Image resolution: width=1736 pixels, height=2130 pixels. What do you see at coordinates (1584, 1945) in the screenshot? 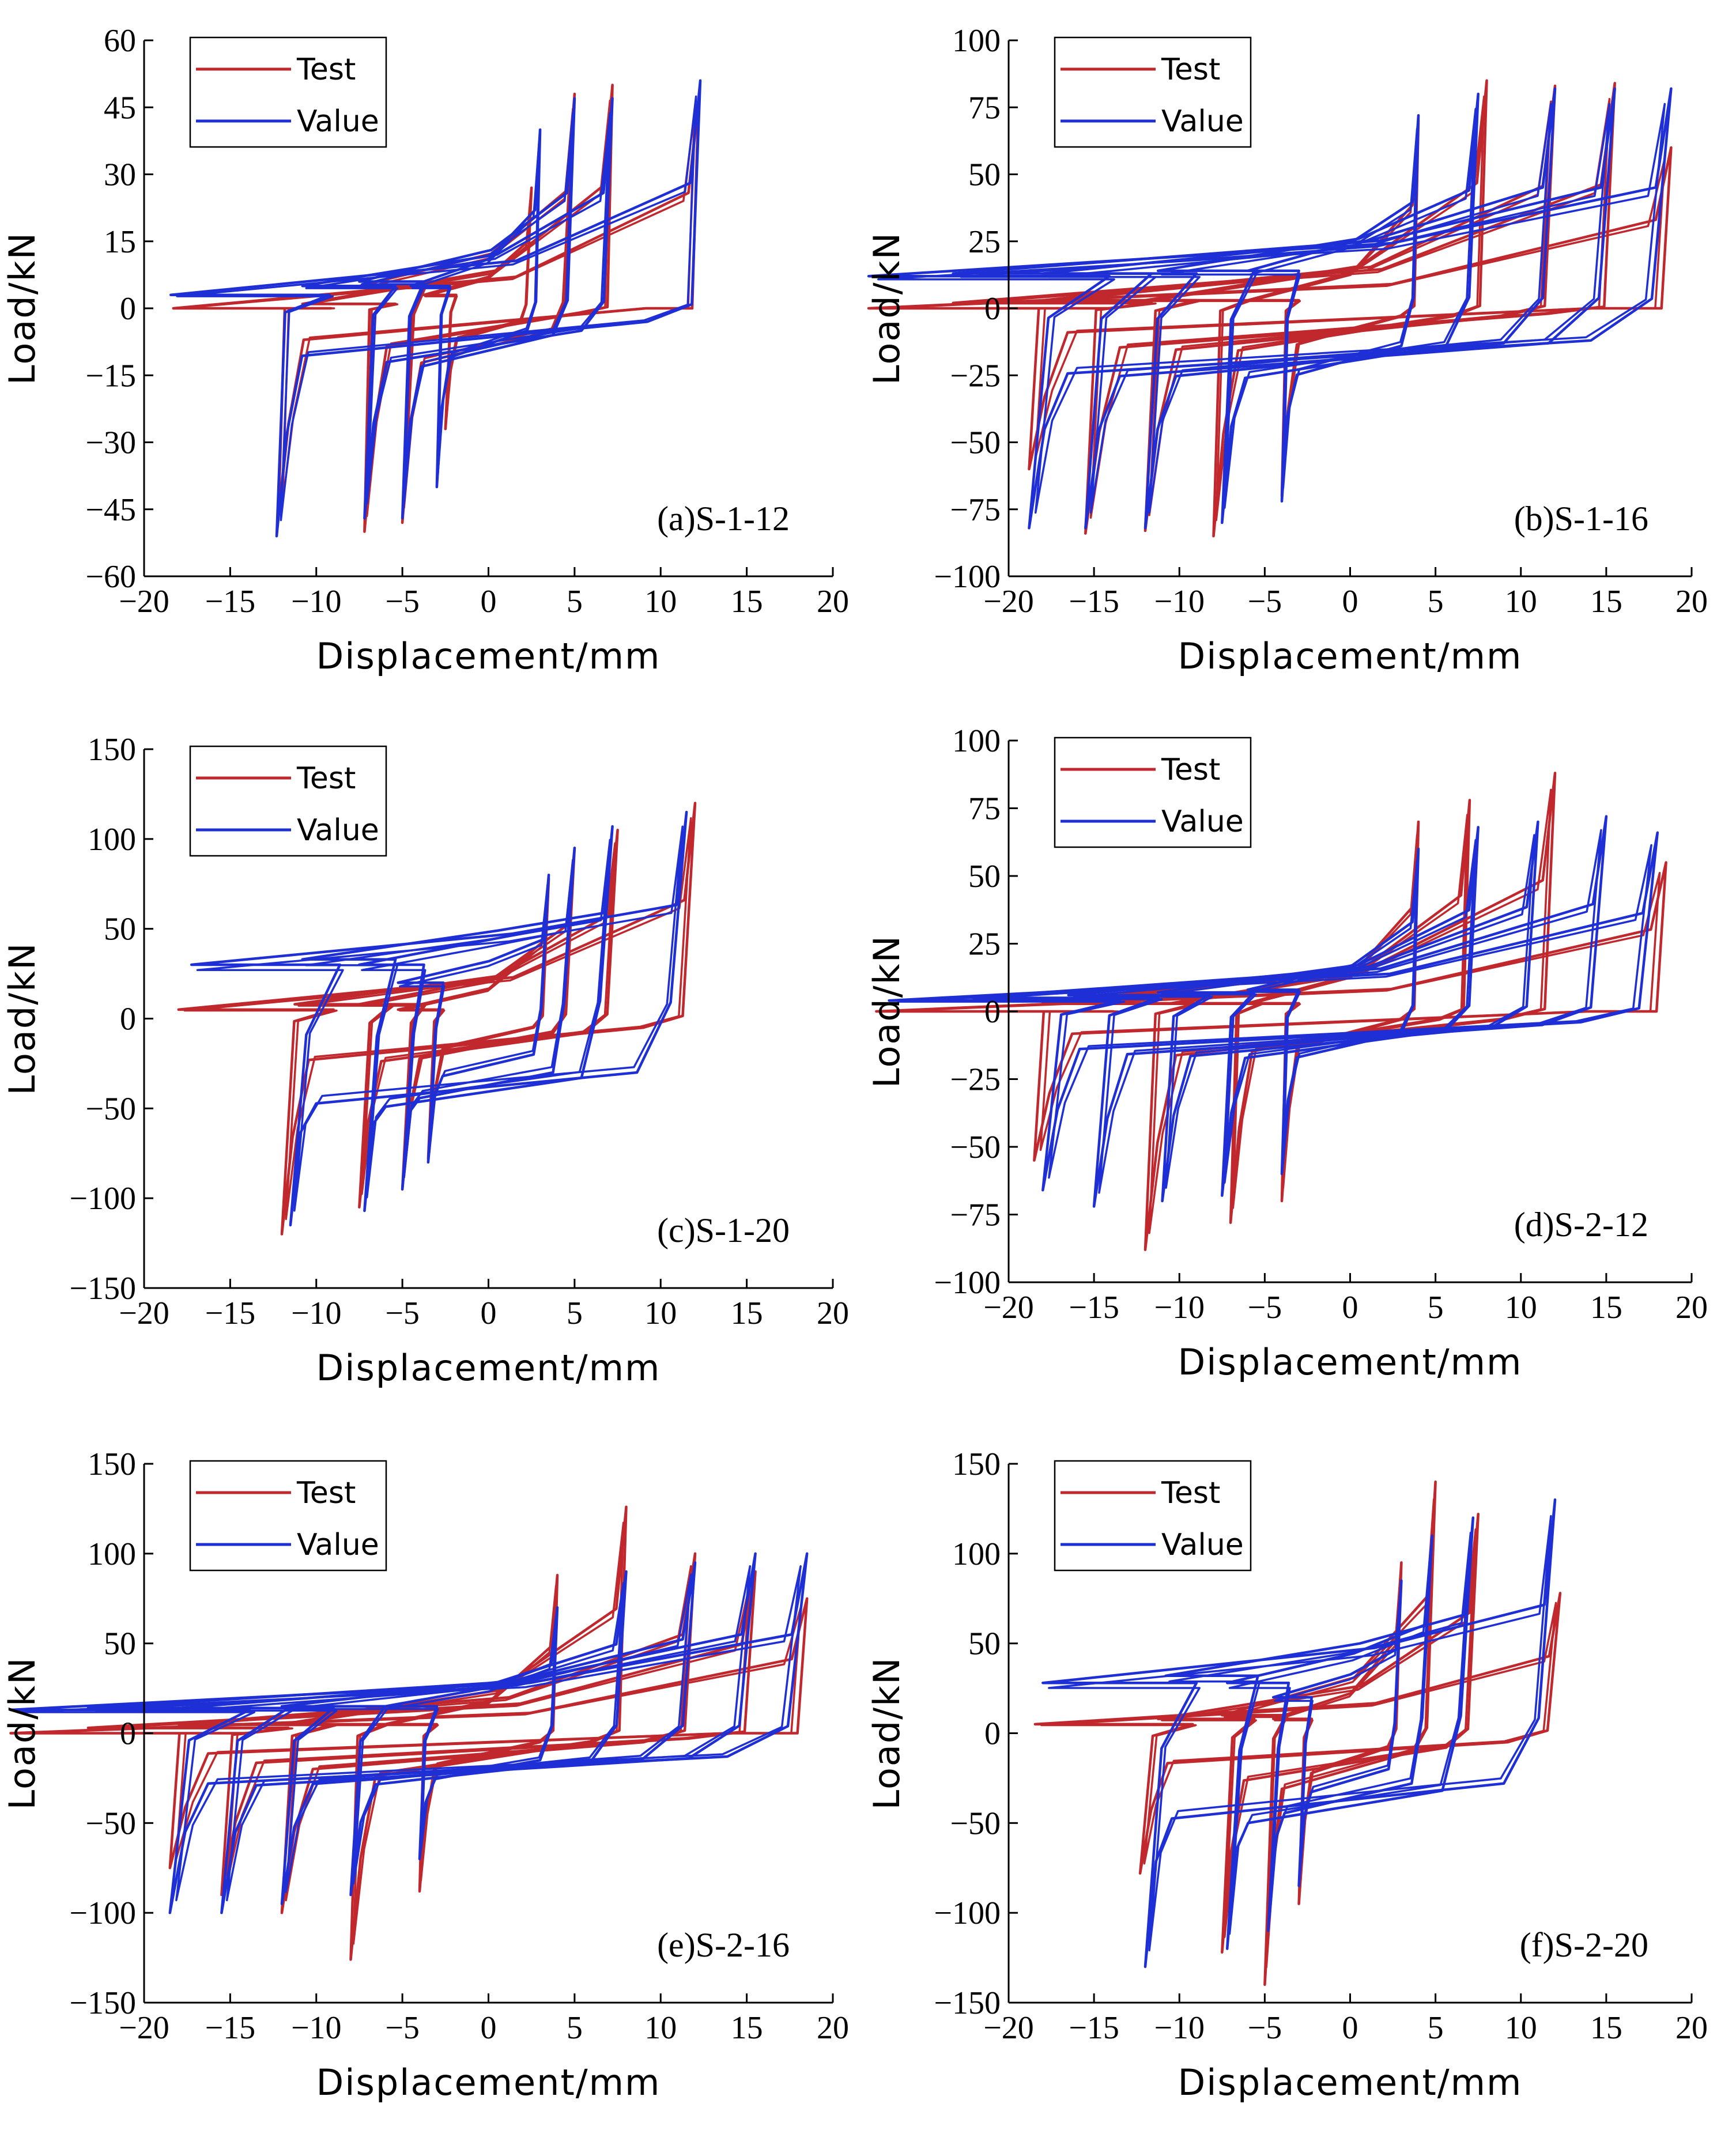
I see `panel-label: (f)S-2-20` at bounding box center [1584, 1945].